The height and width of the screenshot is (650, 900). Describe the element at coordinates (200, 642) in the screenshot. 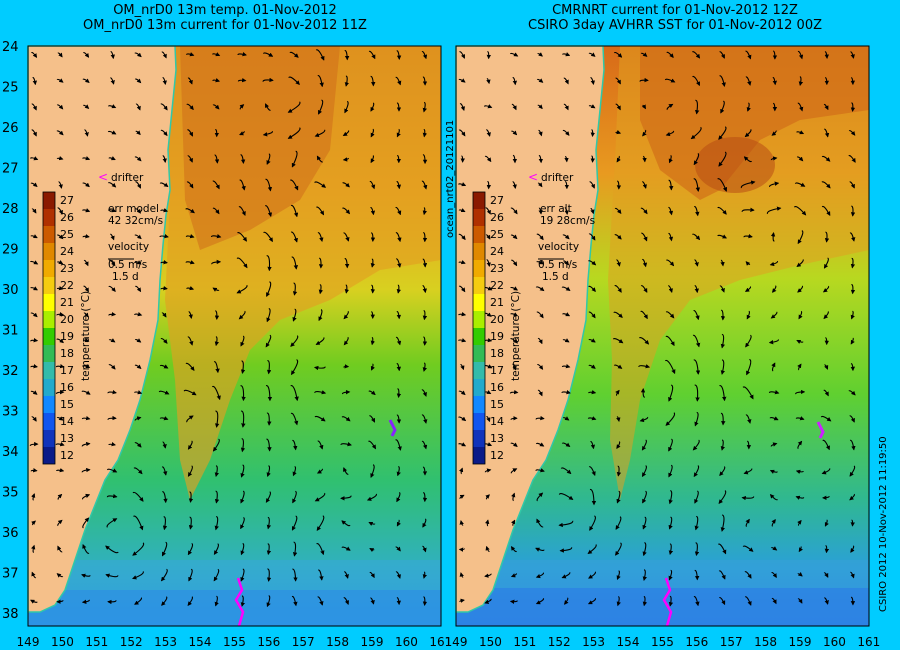

I see `left-lon-label-154: 154` at that location.